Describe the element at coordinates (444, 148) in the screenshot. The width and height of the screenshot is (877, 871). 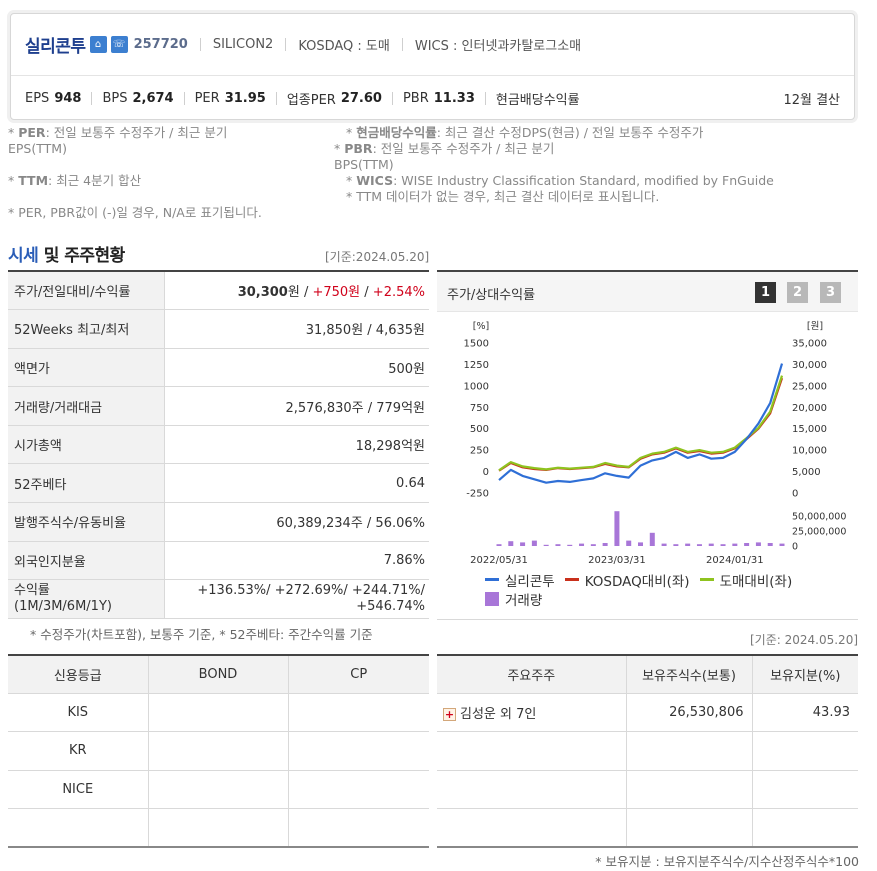
I see `note-pbr: * PBR: 전일 보통주 수정주가 / 최근 분기` at that location.